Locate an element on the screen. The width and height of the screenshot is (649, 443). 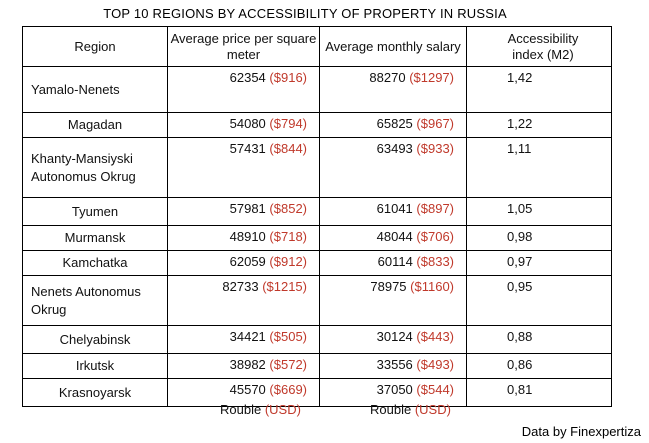
salary-cell-rouble: 65825 is located at coordinates (394, 123).